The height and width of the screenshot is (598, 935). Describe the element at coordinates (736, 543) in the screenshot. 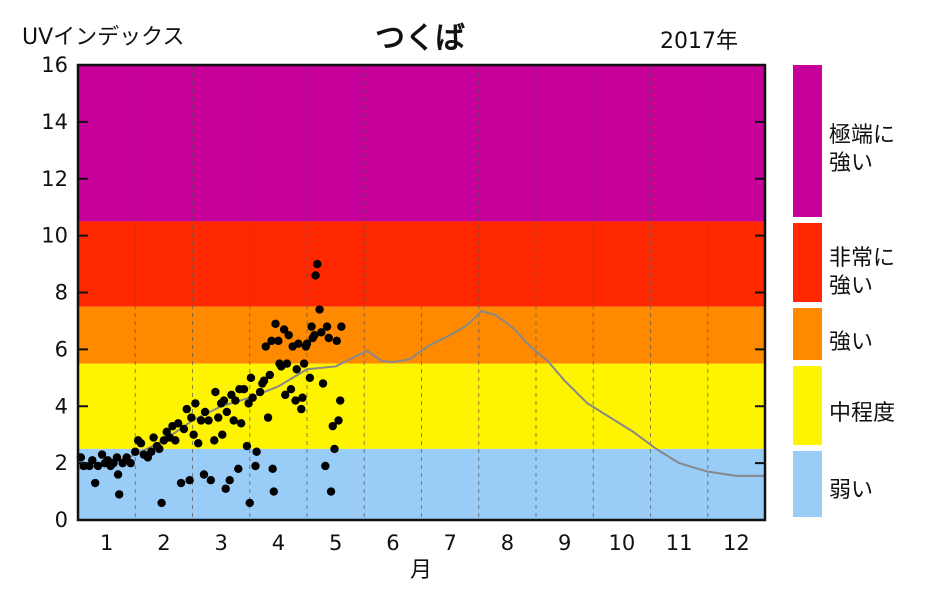

I see `x-tick-label-12: 12` at that location.